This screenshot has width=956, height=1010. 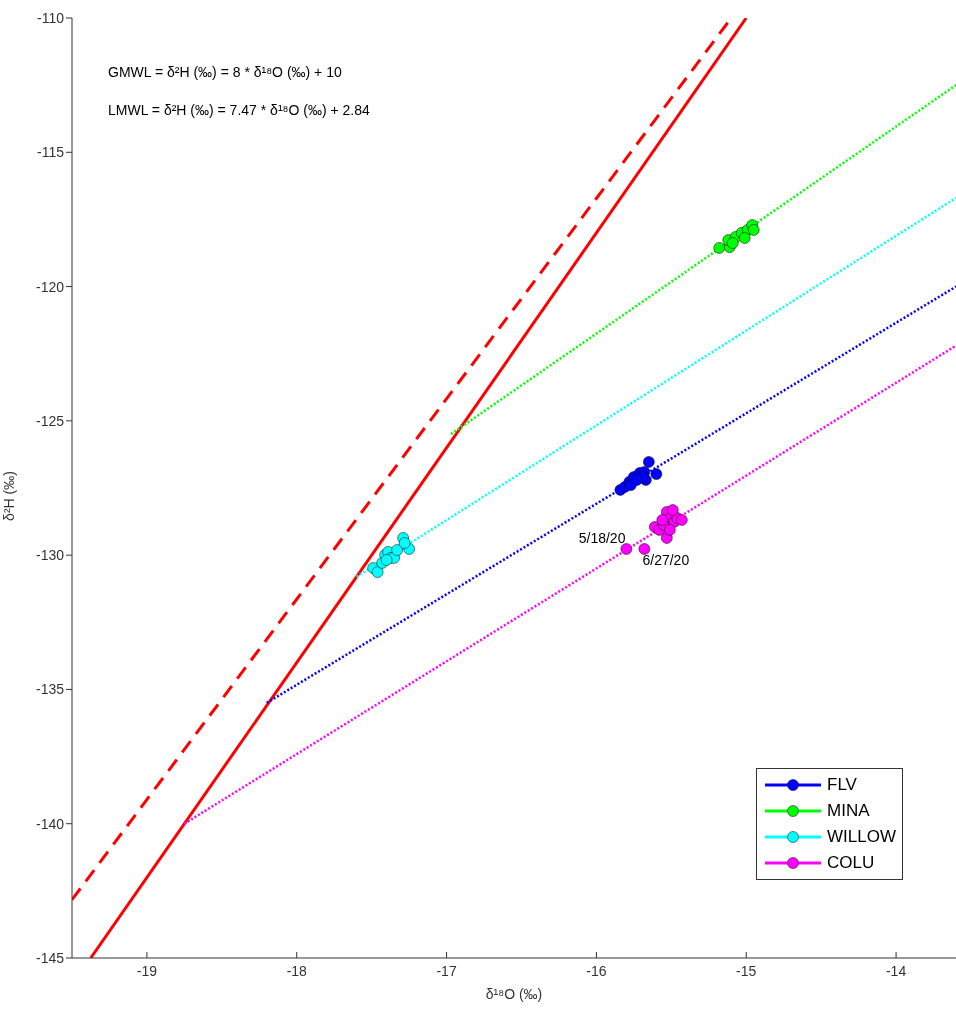 I want to click on y-tick-label: -110, so click(x=51, y=17).